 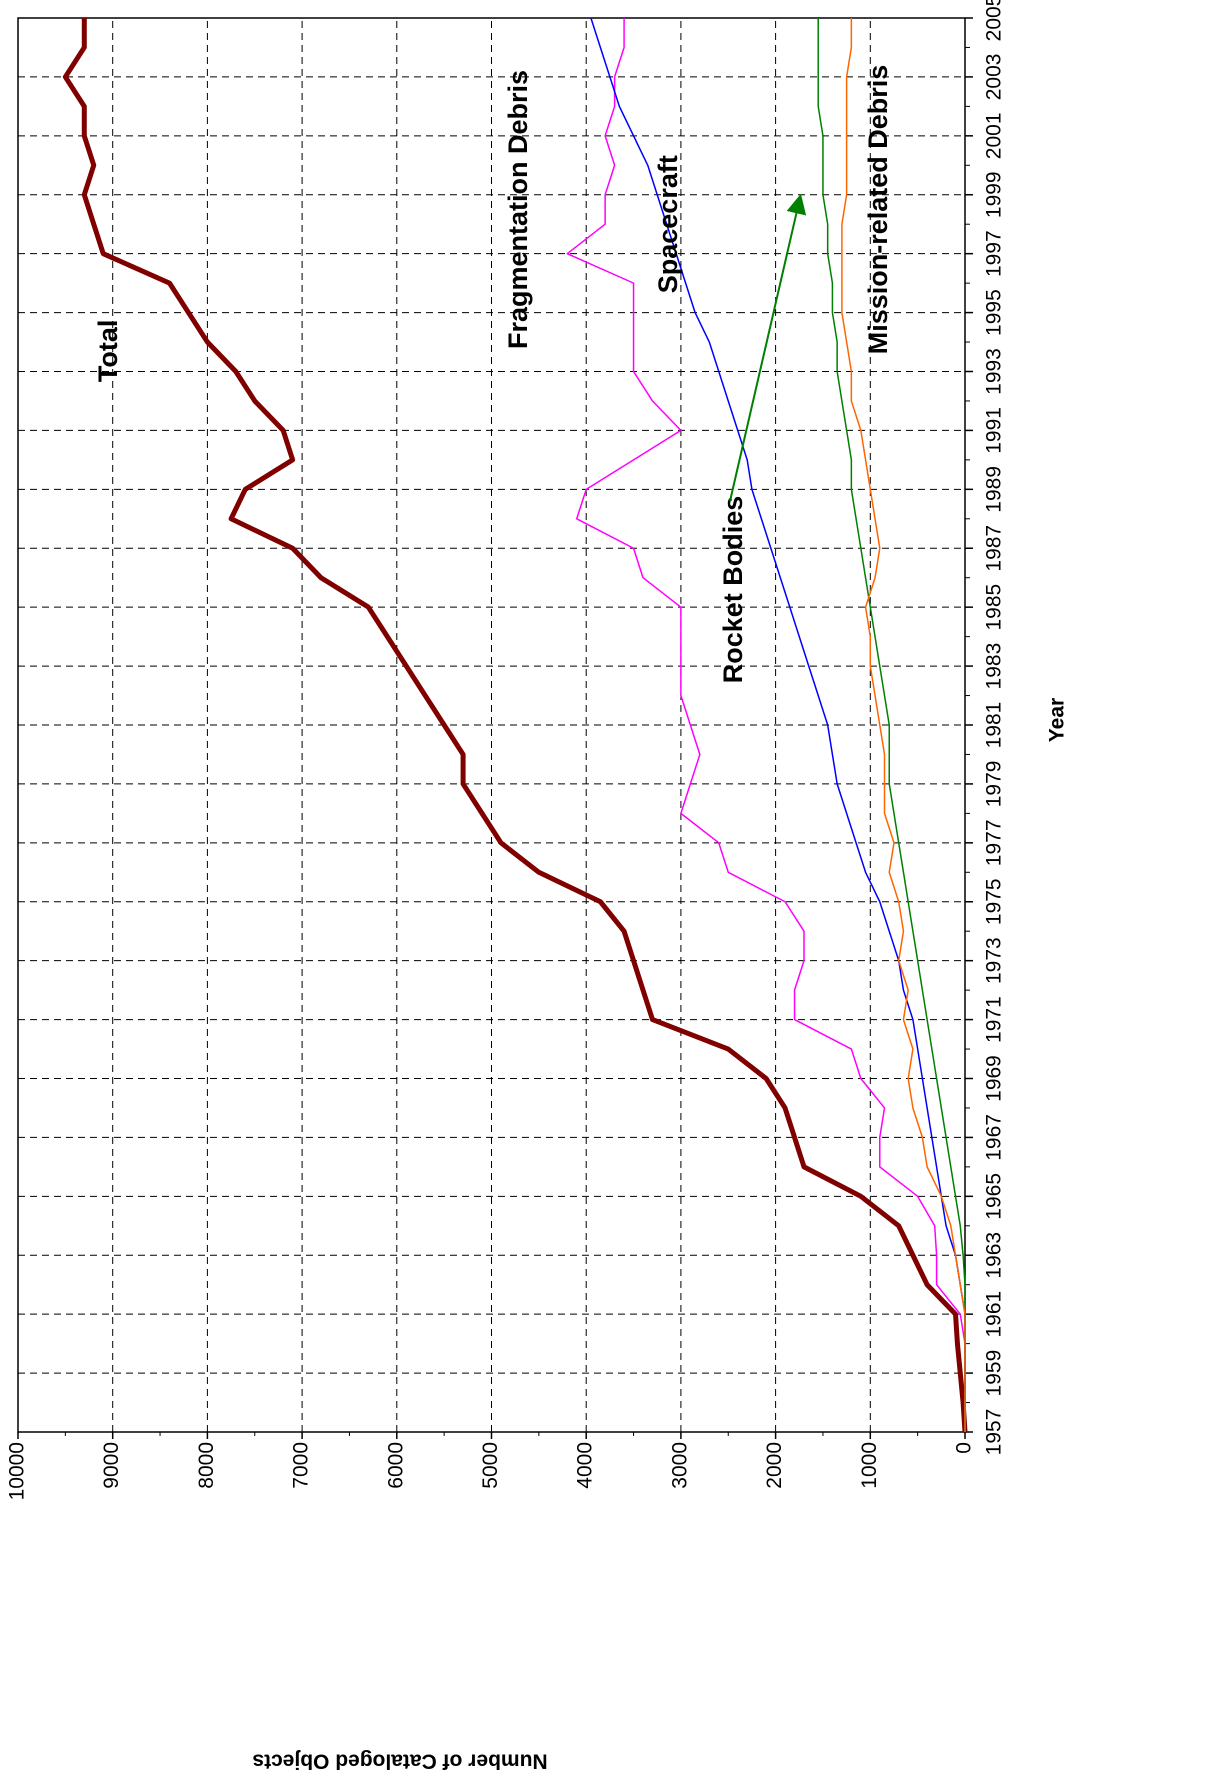 What do you see at coordinates (994, 548) in the screenshot?
I see `x-tick-label: 1987` at bounding box center [994, 548].